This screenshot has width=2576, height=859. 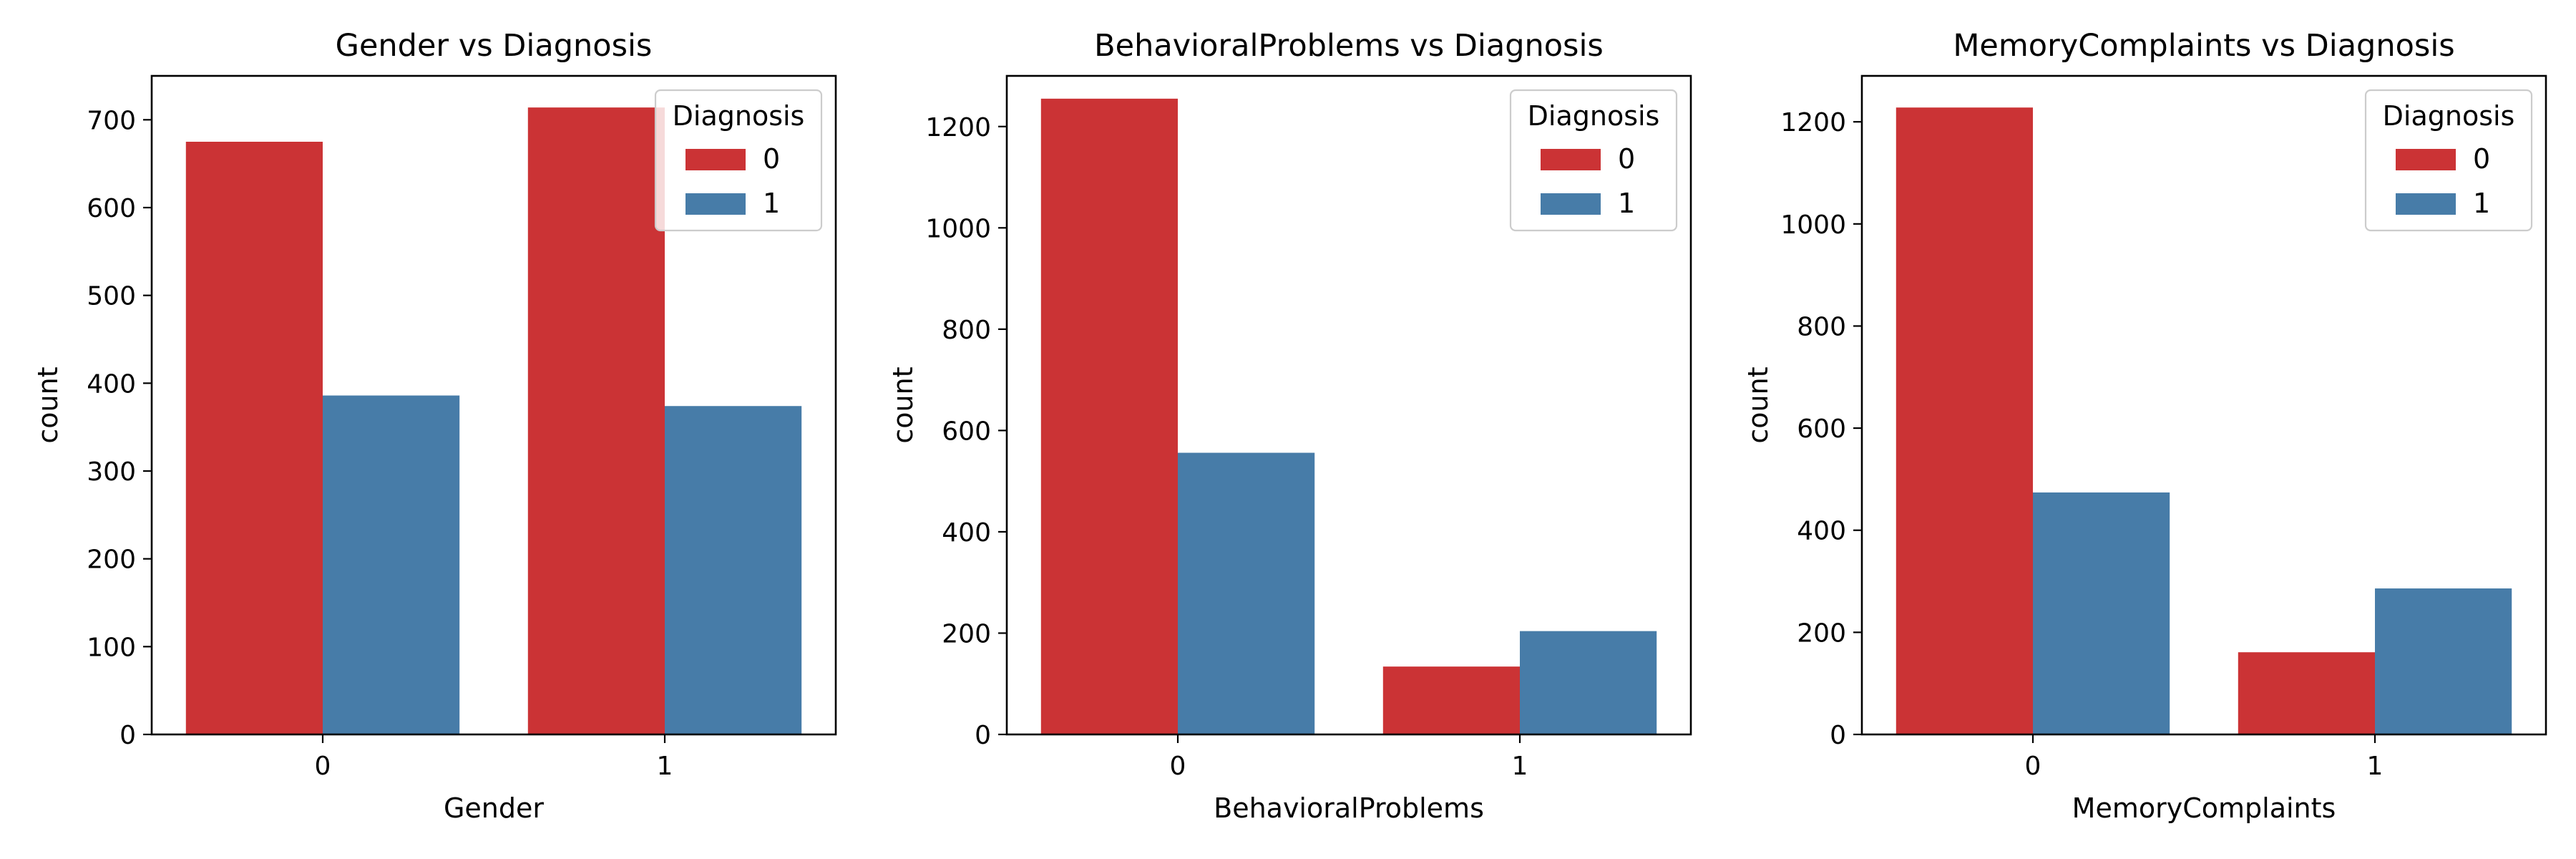 I want to click on chart-title: MemoryComplaints vs Diagnosis, so click(x=2203, y=46).